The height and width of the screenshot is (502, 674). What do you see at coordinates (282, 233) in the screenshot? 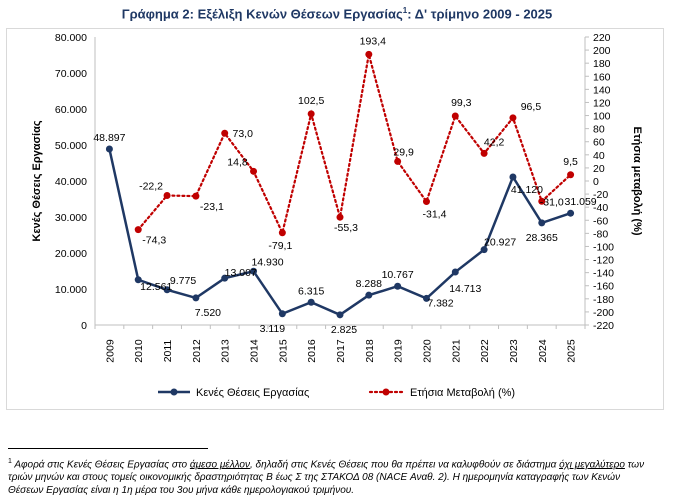
I see `change-point-2015` at bounding box center [282, 233].